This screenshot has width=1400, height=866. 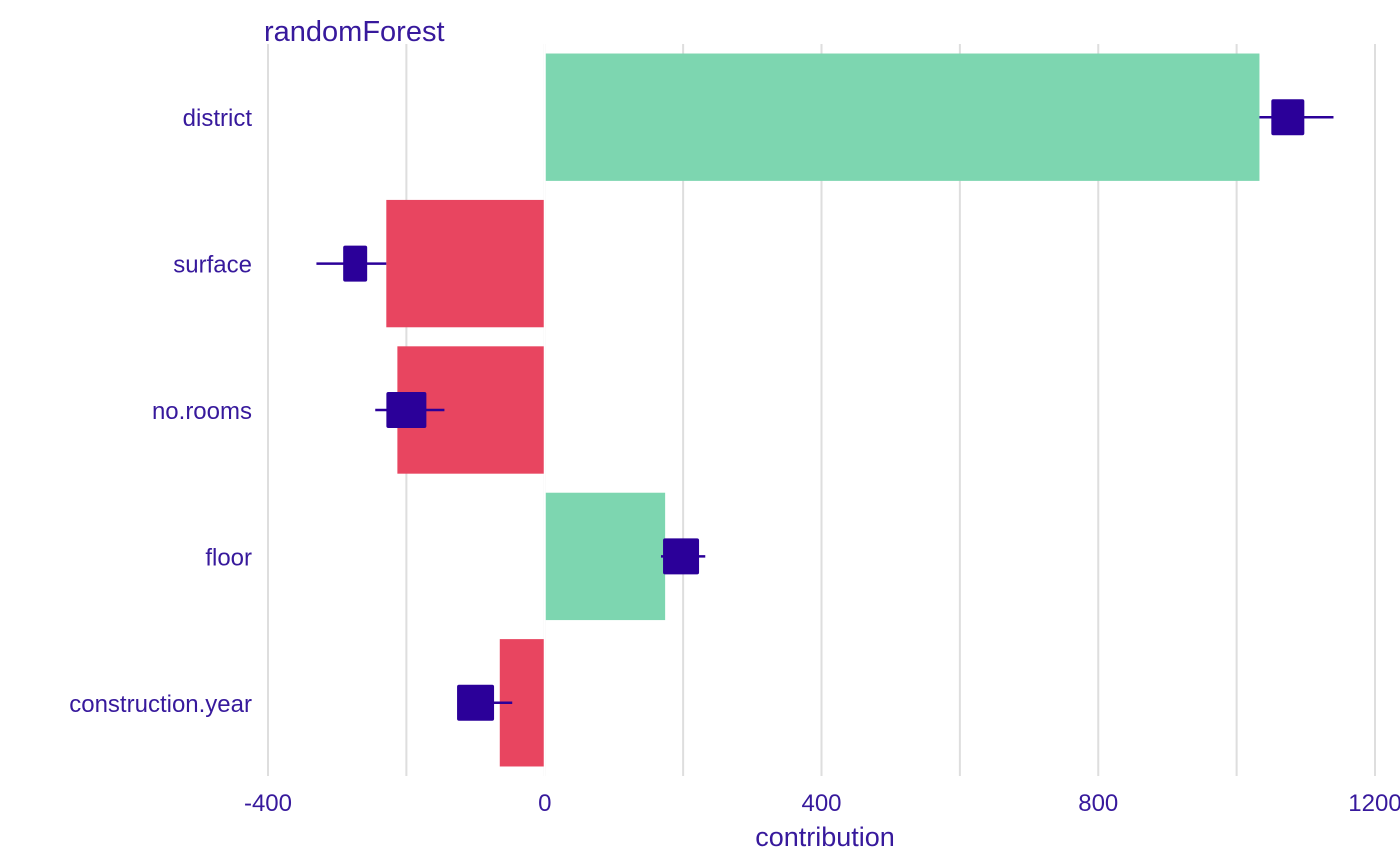 What do you see at coordinates (268, 803) in the screenshot?
I see `x-tick-label: -400` at bounding box center [268, 803].